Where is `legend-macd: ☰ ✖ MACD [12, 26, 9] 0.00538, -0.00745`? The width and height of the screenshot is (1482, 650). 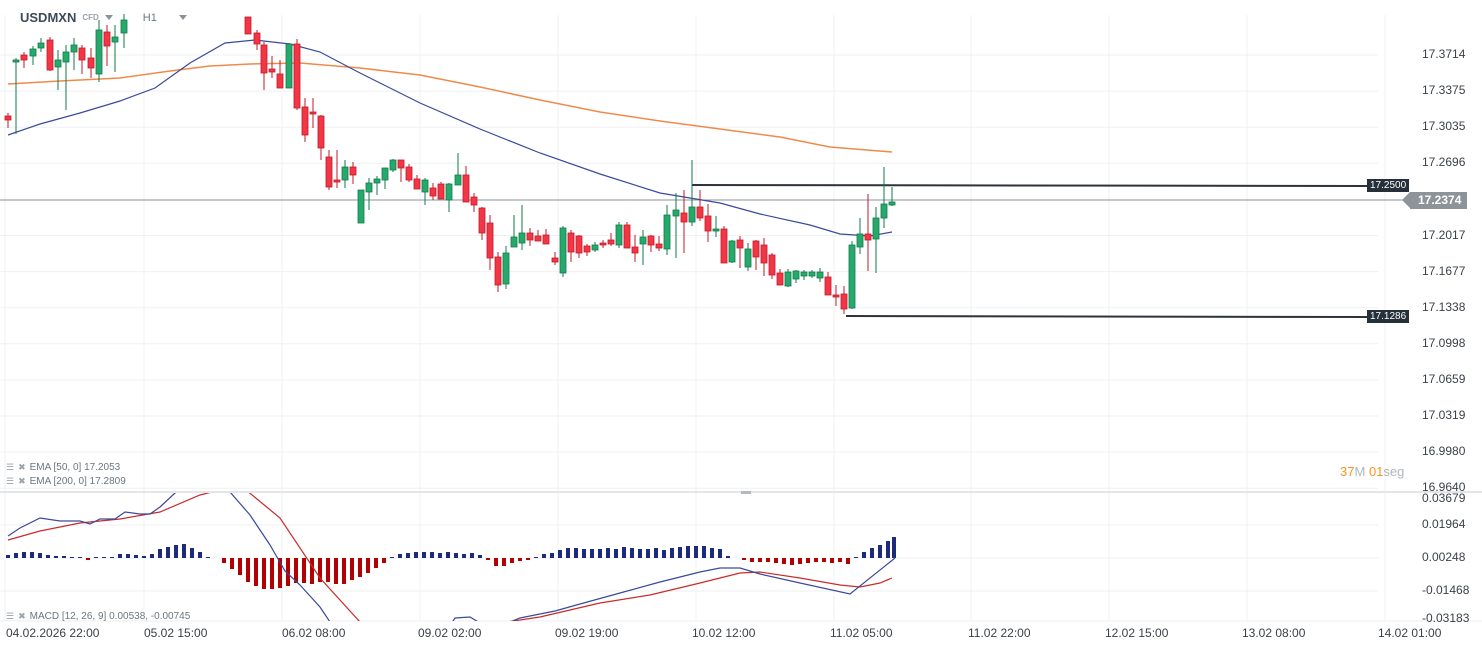 legend-macd: ☰ ✖ MACD [12, 26, 9] 0.00538, -0.00745 is located at coordinates (98, 616).